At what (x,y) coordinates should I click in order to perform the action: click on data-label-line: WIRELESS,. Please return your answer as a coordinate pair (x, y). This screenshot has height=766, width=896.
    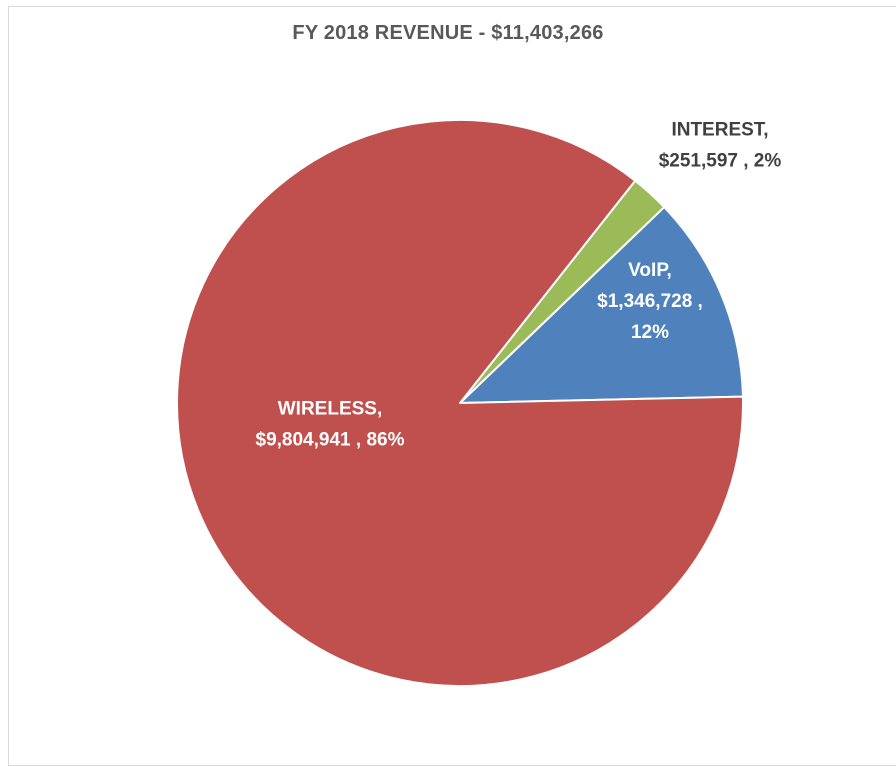
    Looking at the image, I should click on (330, 409).